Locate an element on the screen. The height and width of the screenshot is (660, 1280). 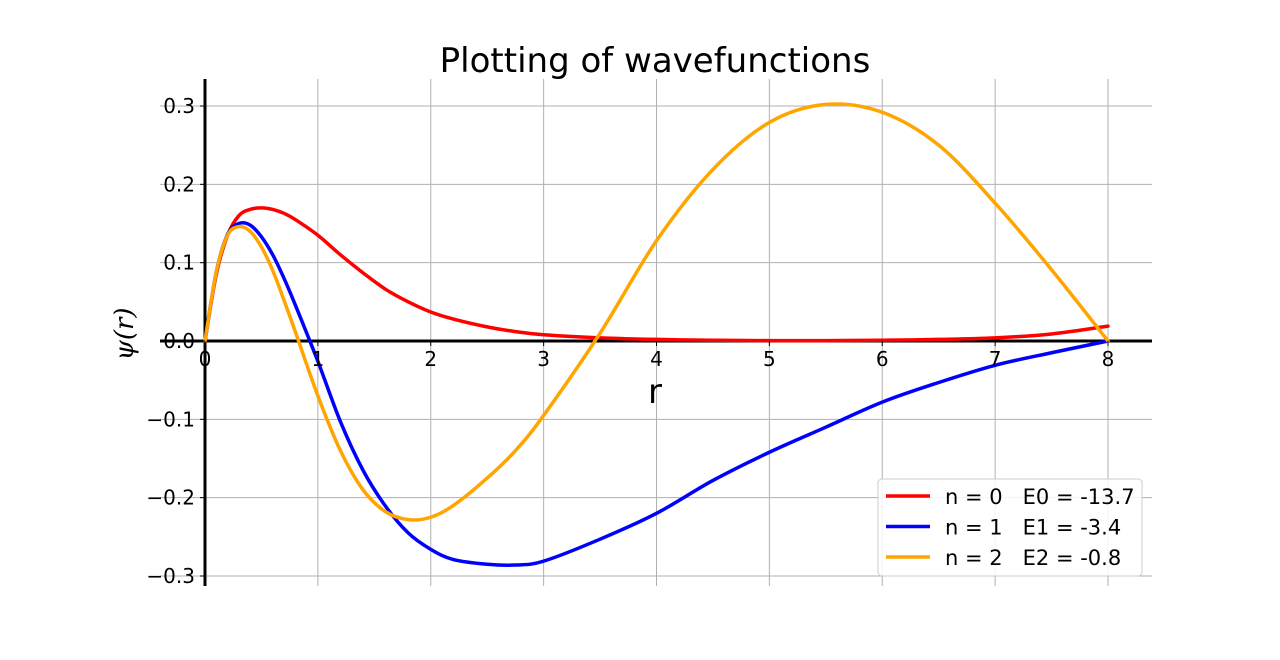
y-tick-label: 0.1 is located at coordinates (179, 263).